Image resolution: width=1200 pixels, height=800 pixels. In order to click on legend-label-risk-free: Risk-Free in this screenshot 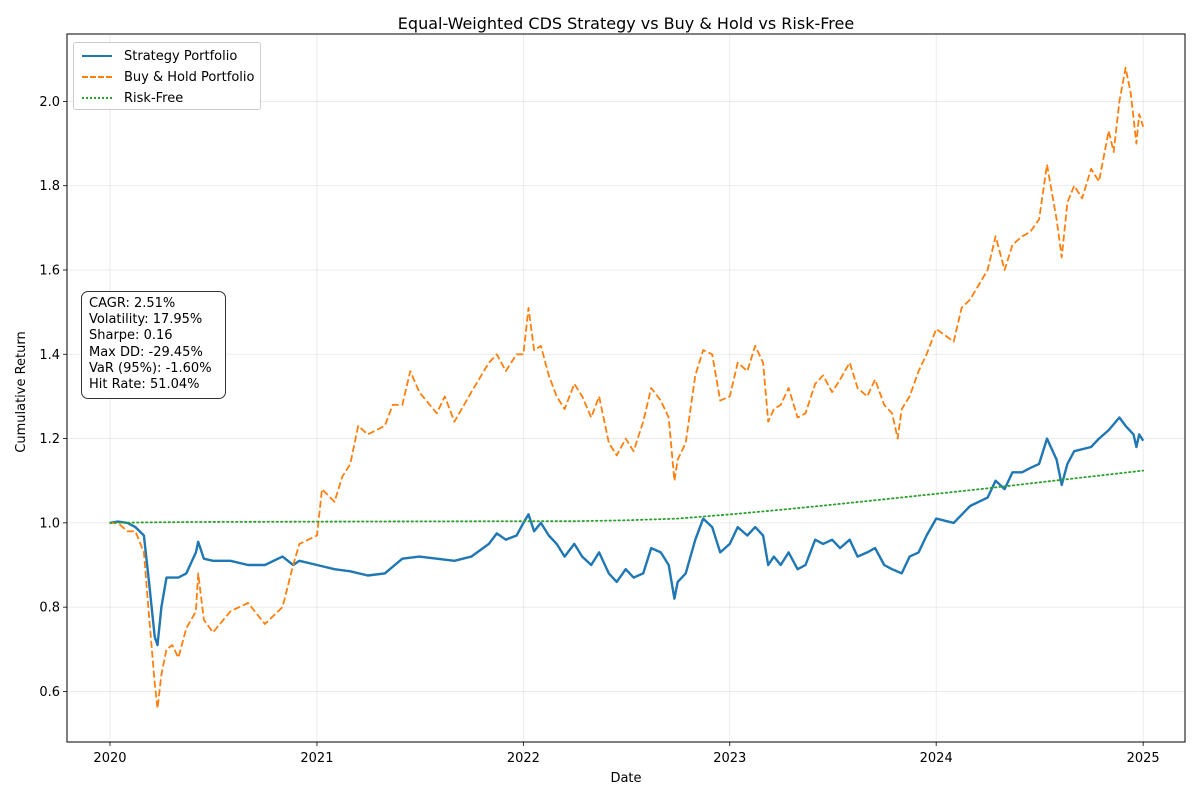, I will do `click(154, 98)`.